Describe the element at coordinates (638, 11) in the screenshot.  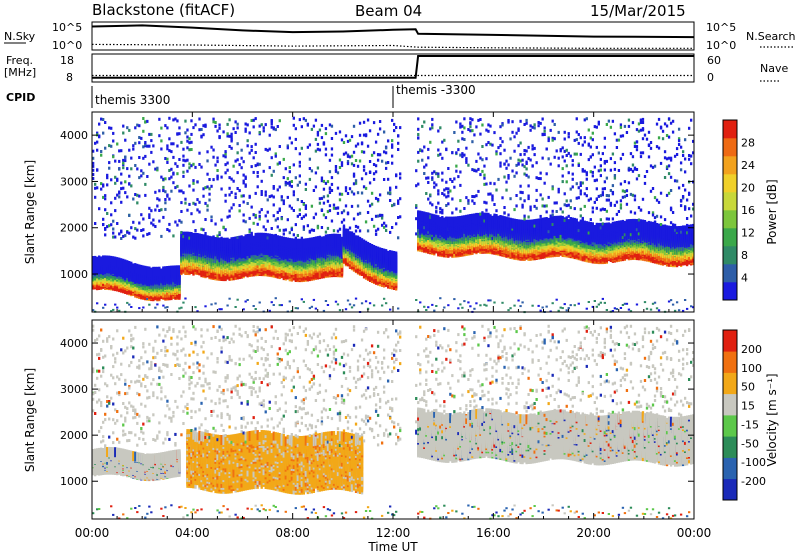
I see `date-label: 15/Mar/2015` at that location.